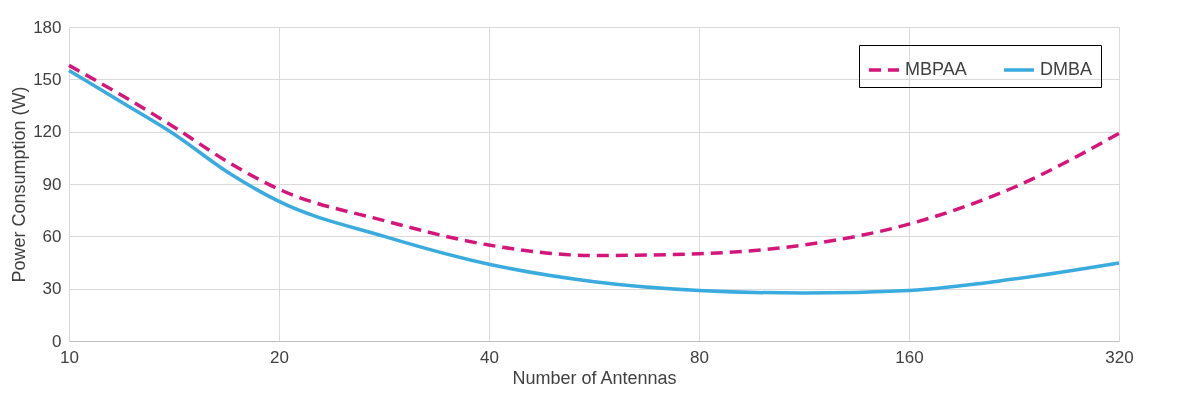  I want to click on y-axis-title: Power Consumption (W), so click(19, 184).